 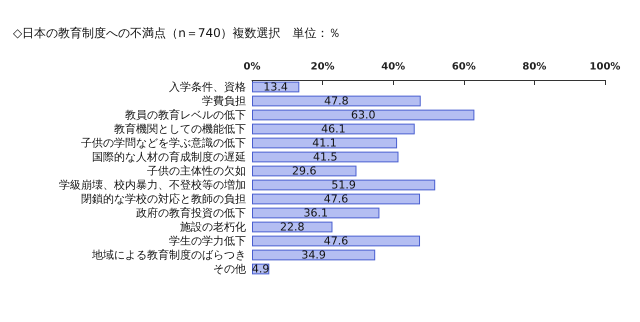 What do you see at coordinates (275, 87) in the screenshot?
I see `data-label: 13.4` at bounding box center [275, 87].